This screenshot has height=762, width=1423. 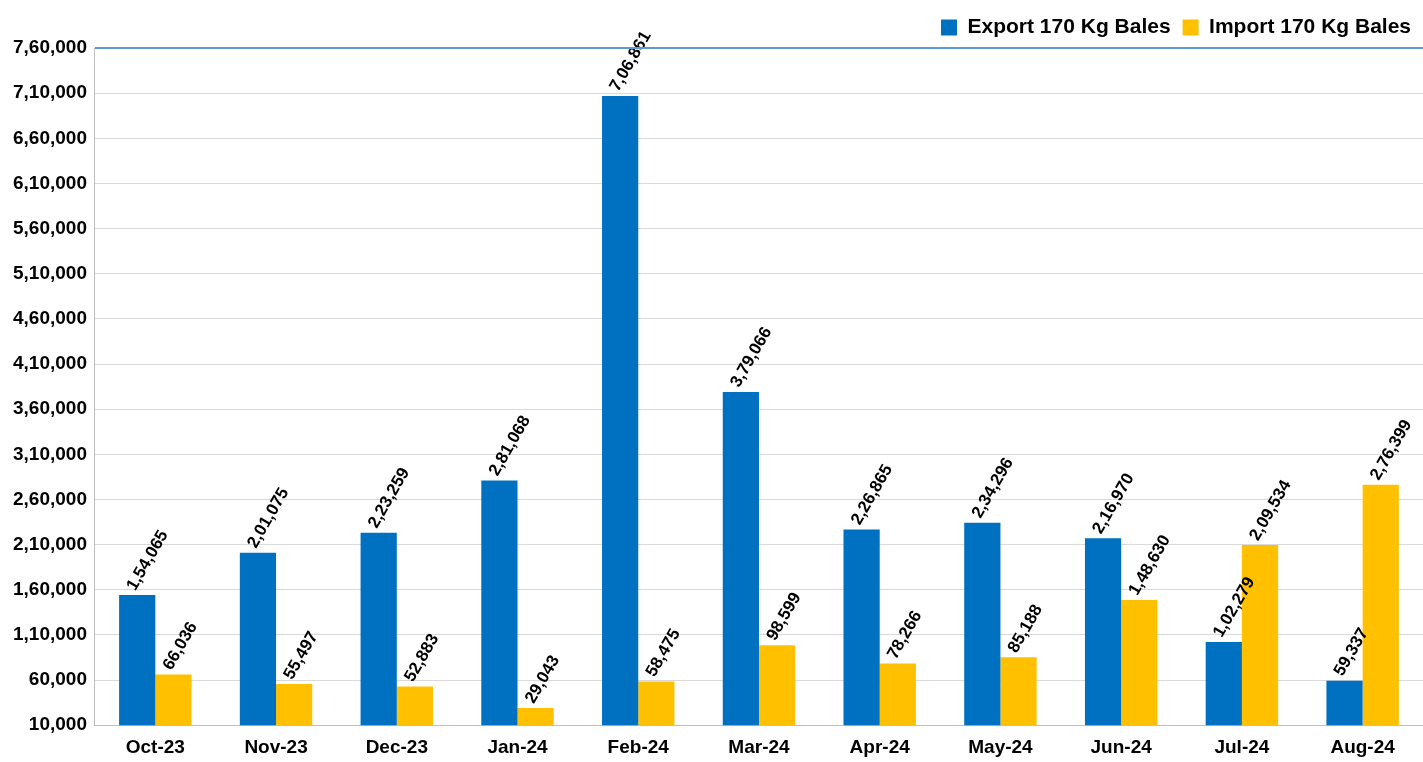 What do you see at coordinates (49, 318) in the screenshot?
I see `y-tick-label: 4,60,000` at bounding box center [49, 318].